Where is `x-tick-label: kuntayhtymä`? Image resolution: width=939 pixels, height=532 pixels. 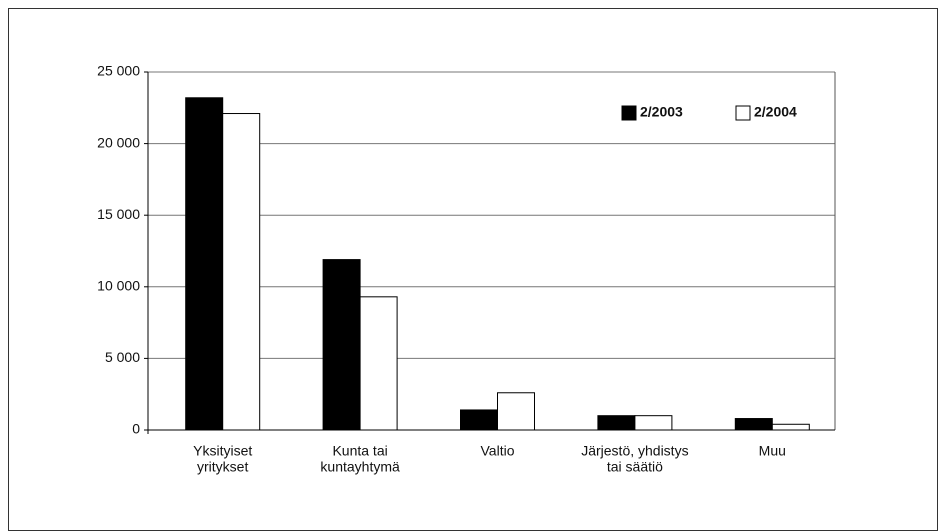 x-tick-label: kuntayhtymä is located at coordinates (360, 467).